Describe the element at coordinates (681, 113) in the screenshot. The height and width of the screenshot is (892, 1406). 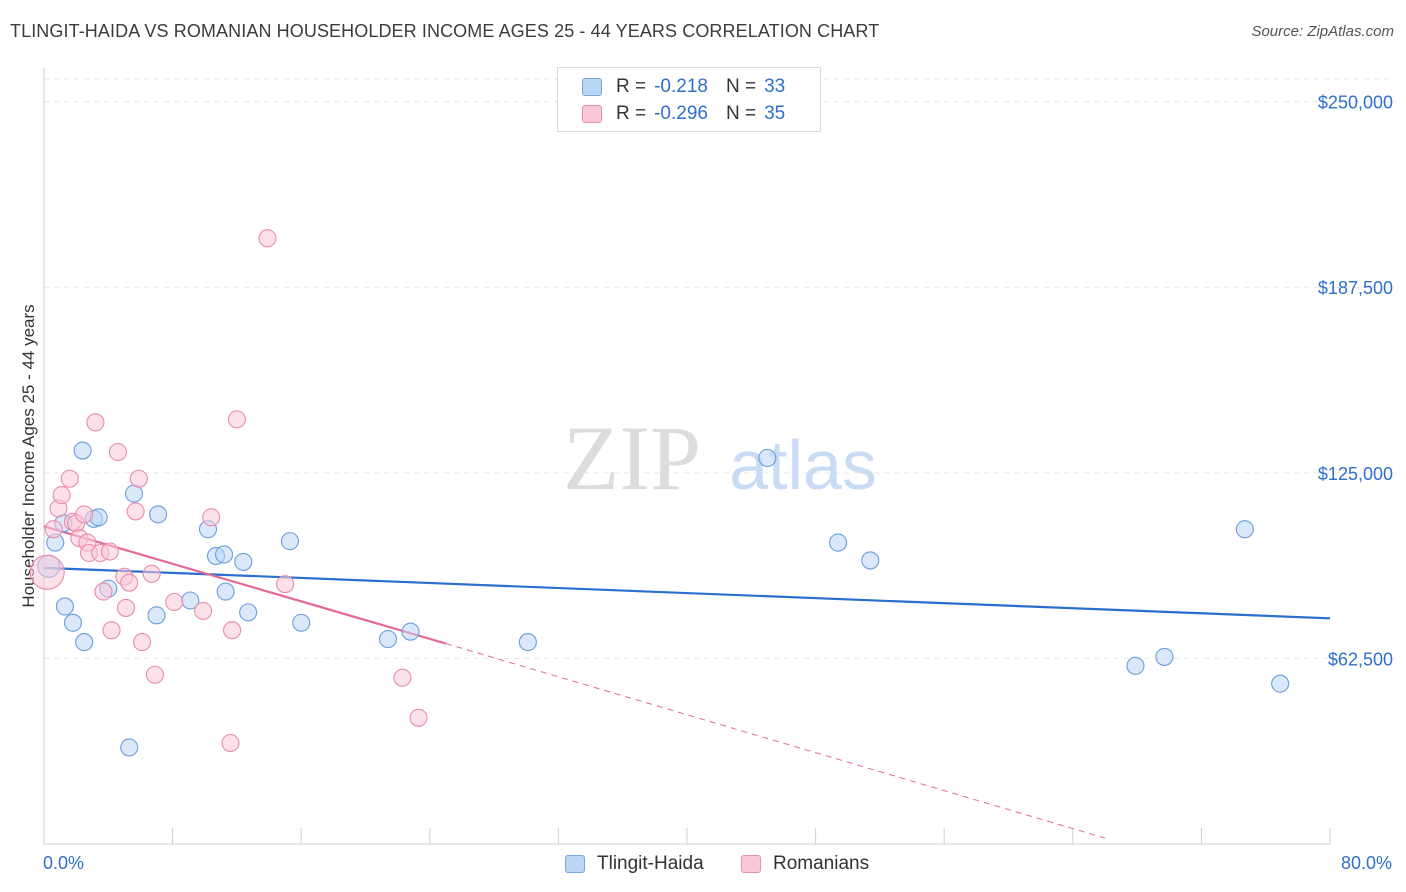
I see `legend-r-value: -0.296` at that location.